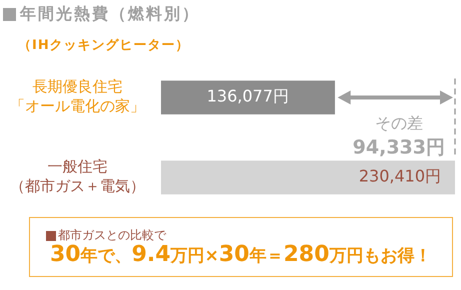 The height and width of the screenshot is (290, 461). What do you see at coordinates (104, 45) in the screenshot?
I see `chart-subtitle: （IHクッキングヒーター）` at bounding box center [104, 45].